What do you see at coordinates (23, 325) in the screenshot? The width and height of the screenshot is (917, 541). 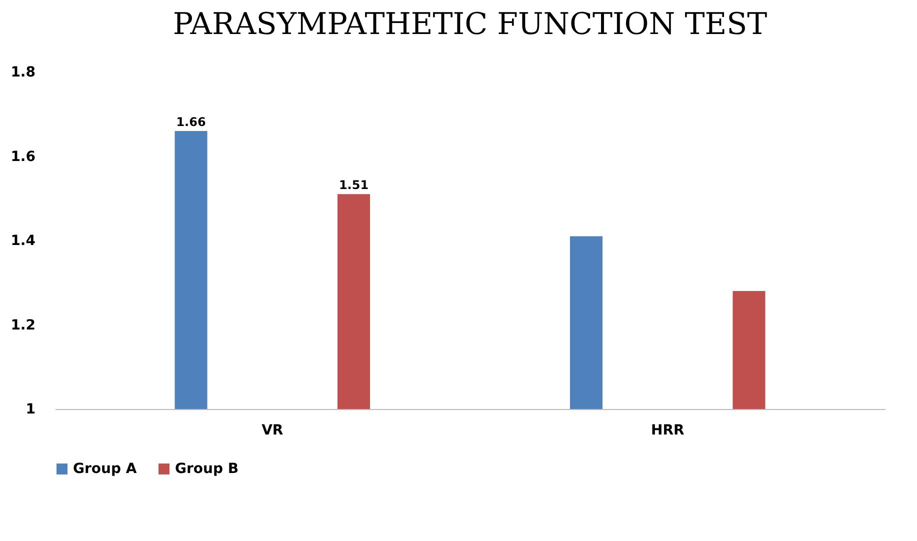 I see `y-tick-label: 1.2` at bounding box center [23, 325].